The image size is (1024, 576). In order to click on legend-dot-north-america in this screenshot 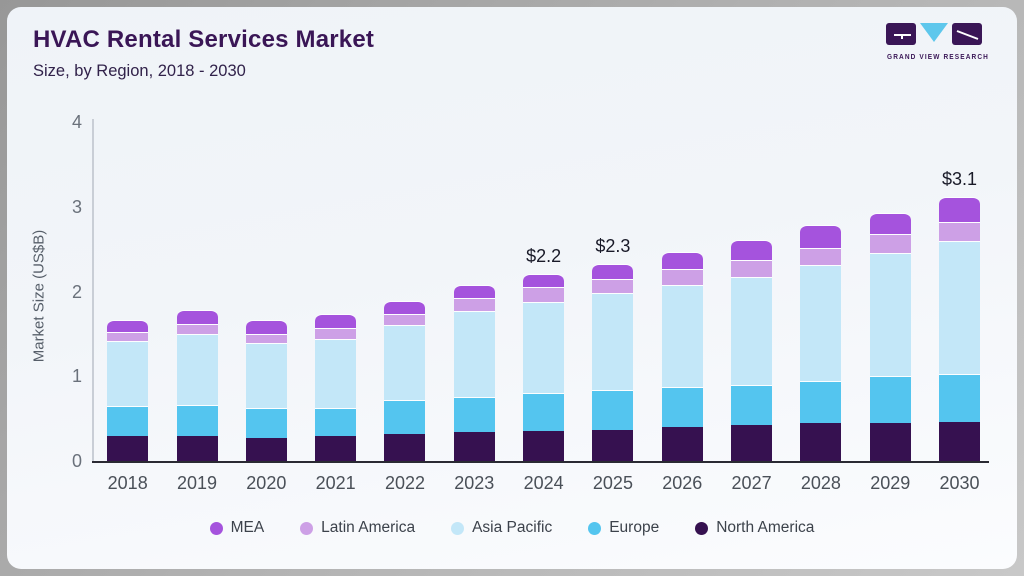, I will do `click(702, 528)`.